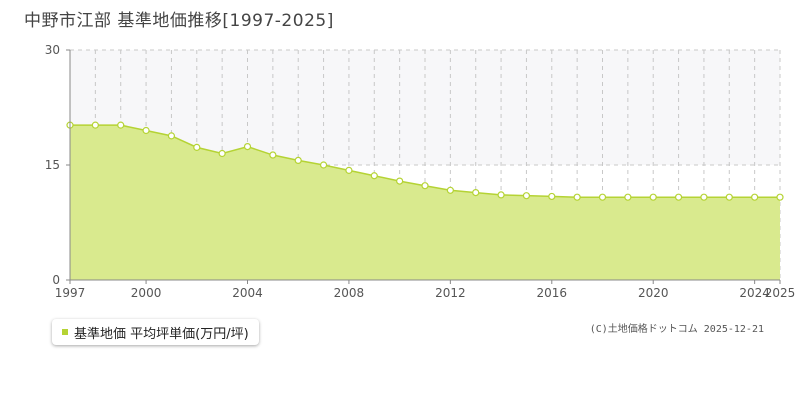 The width and height of the screenshot is (800, 400). Describe the element at coordinates (729, 197) in the screenshot. I see `data-point-2023` at that location.